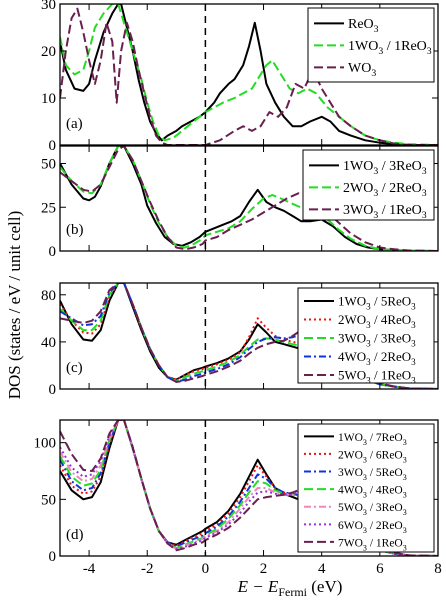 Image resolution: width=446 pixels, height=605 pixels. Describe the element at coordinates (380, 569) in the screenshot. I see `x-tick-label: 6` at that location.